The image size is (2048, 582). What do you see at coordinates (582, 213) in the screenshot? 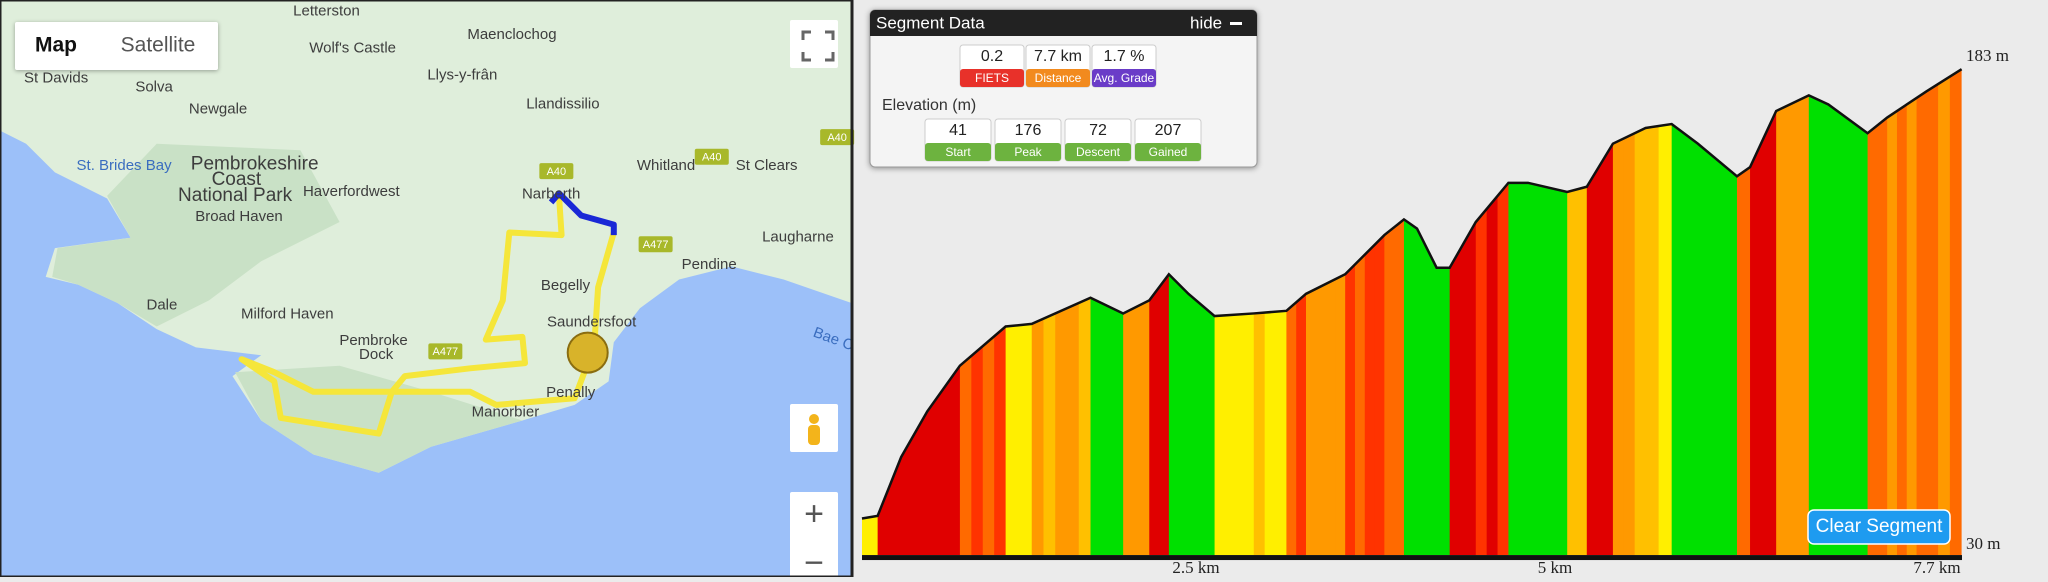
I see `route-blue` at bounding box center [582, 213].